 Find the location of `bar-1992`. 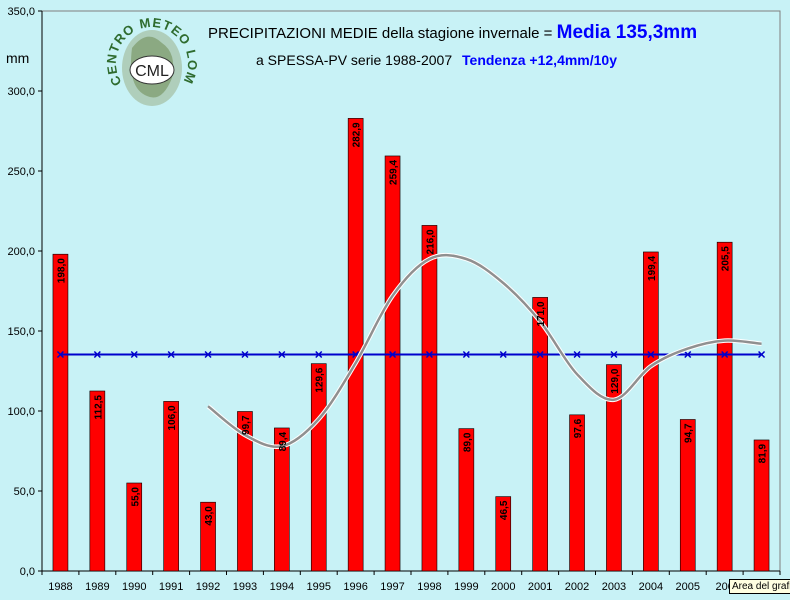

bar-1992 is located at coordinates (208, 536).